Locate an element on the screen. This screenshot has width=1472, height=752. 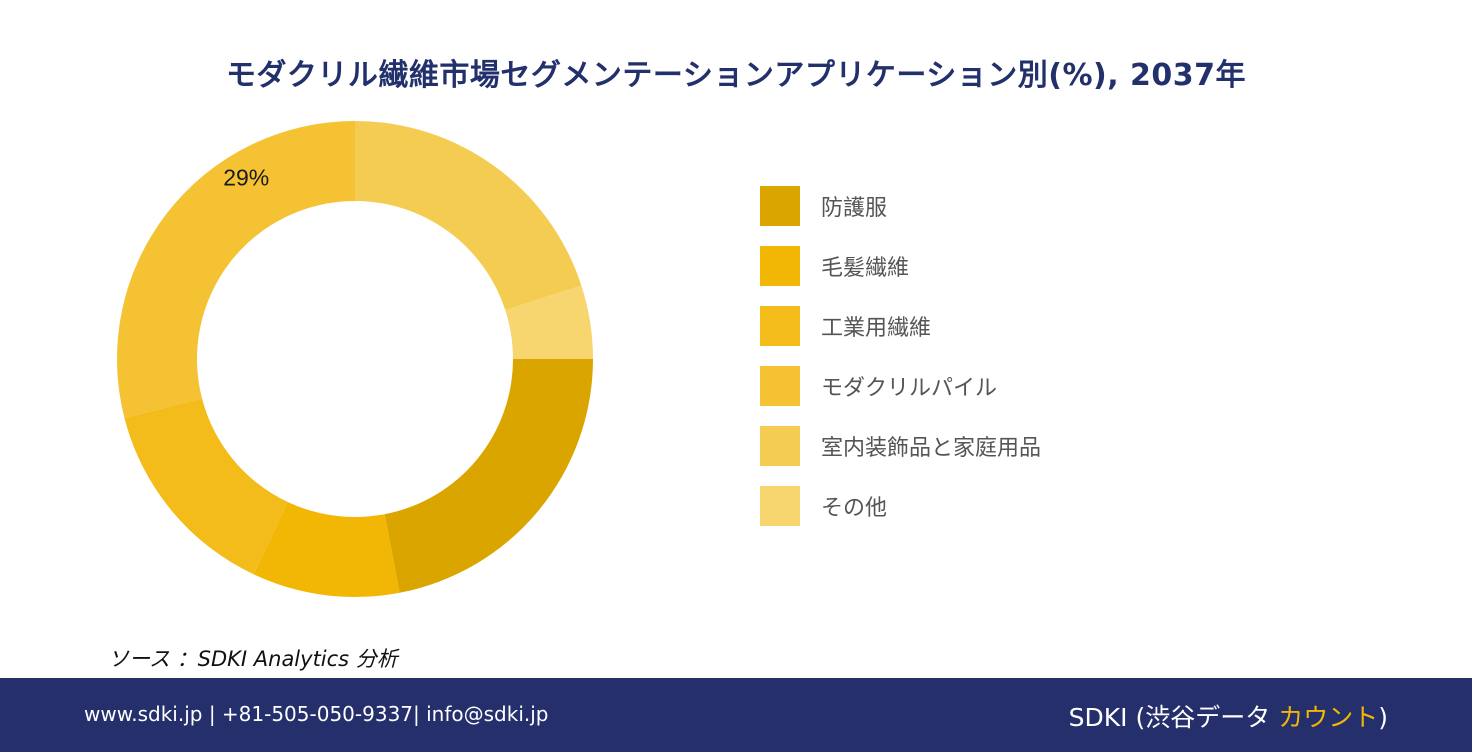
brand-suffix: ) is located at coordinates (1383, 717).